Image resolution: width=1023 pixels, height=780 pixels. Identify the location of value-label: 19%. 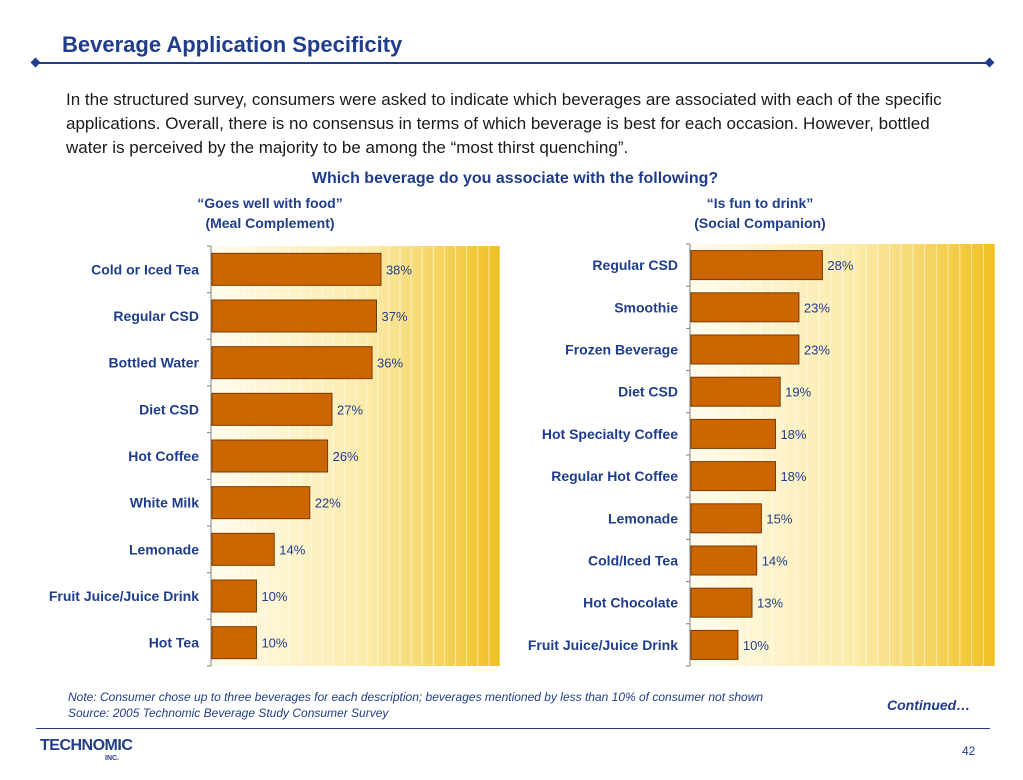
(798, 392).